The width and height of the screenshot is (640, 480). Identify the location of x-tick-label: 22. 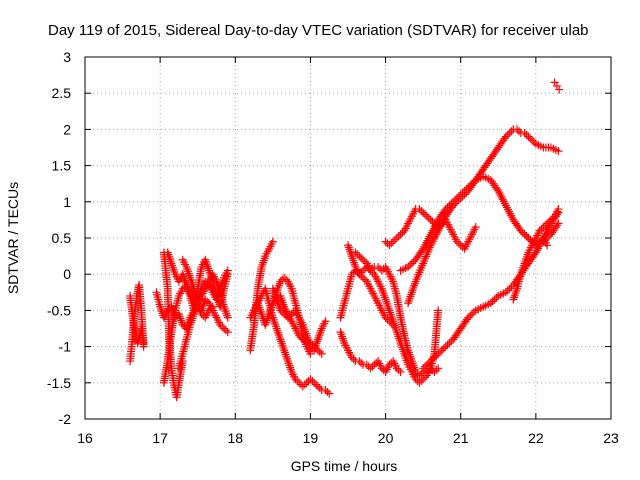
(536, 438).